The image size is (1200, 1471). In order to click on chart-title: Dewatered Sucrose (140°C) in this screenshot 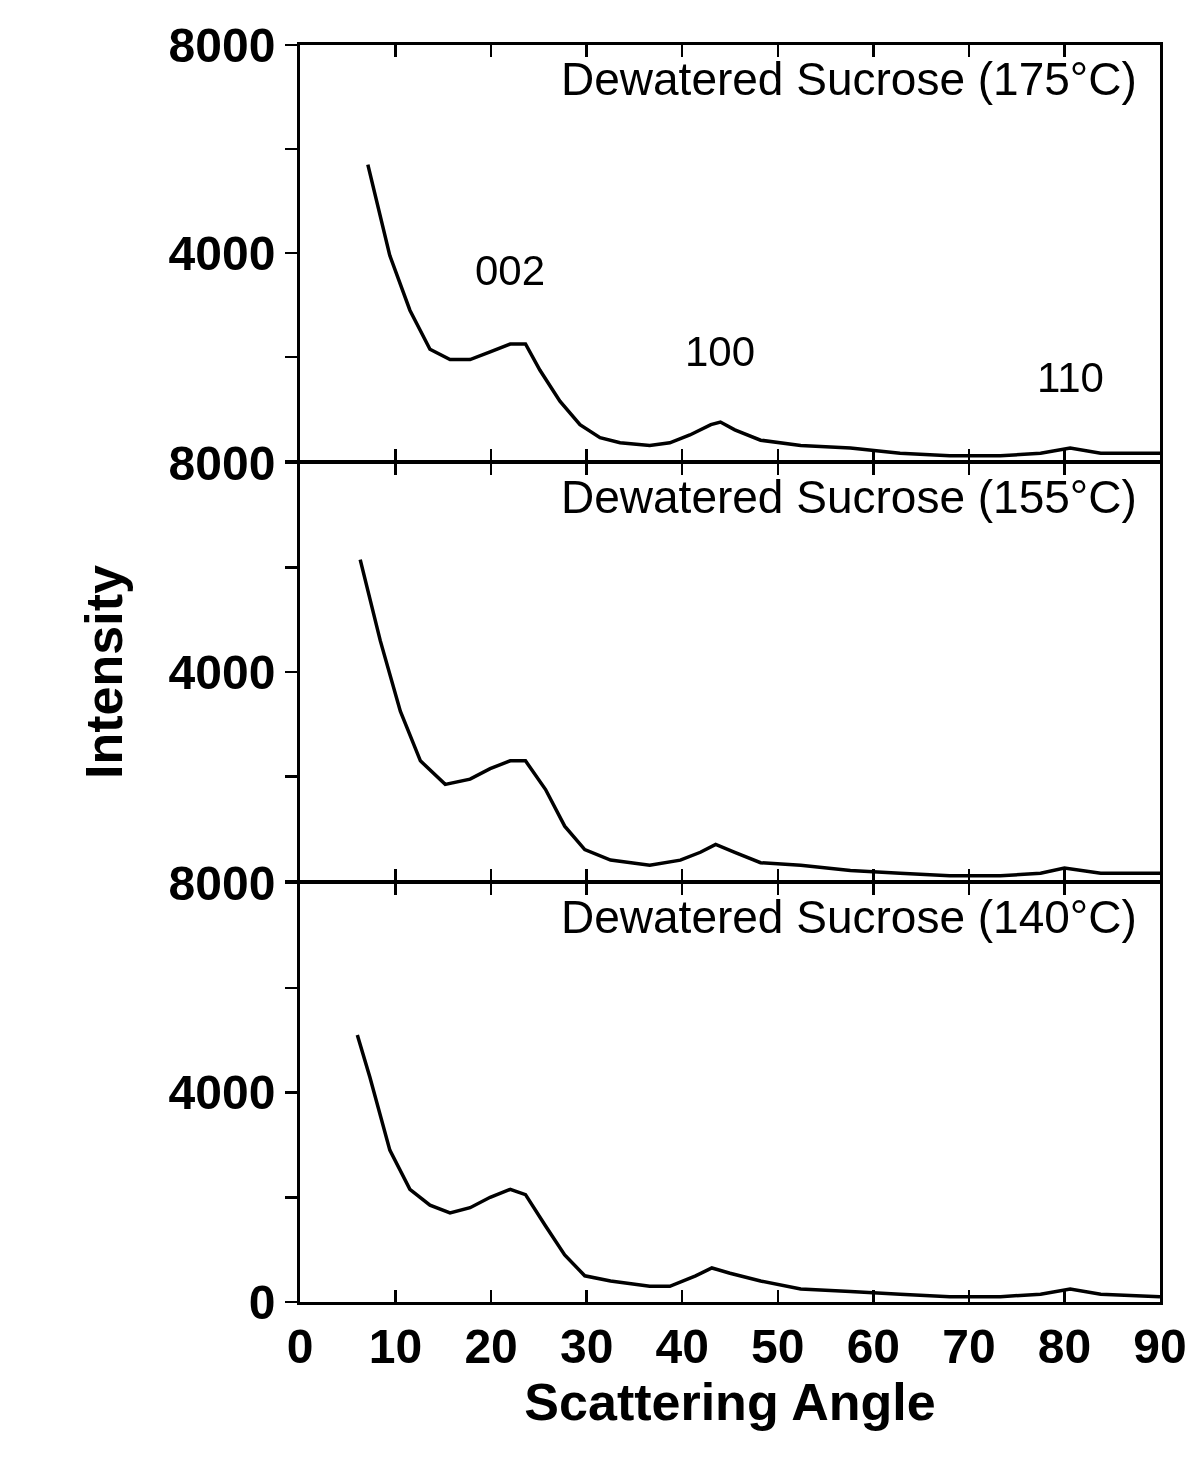, I will do `click(849, 917)`.